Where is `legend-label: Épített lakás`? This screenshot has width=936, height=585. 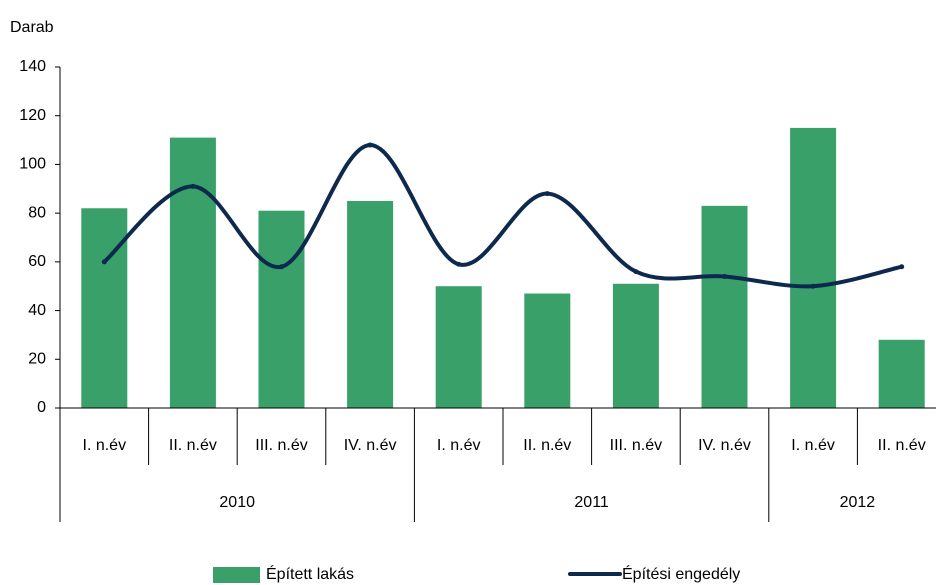 legend-label: Épített lakás is located at coordinates (310, 573).